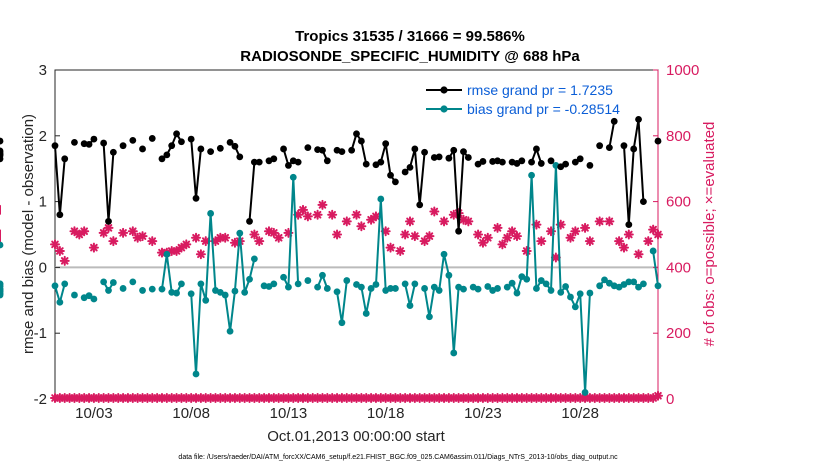 This screenshot has width=830, height=470. What do you see at coordinates (612, 134) in the screenshot?
I see `rmse-line-segment` at bounding box center [612, 134].